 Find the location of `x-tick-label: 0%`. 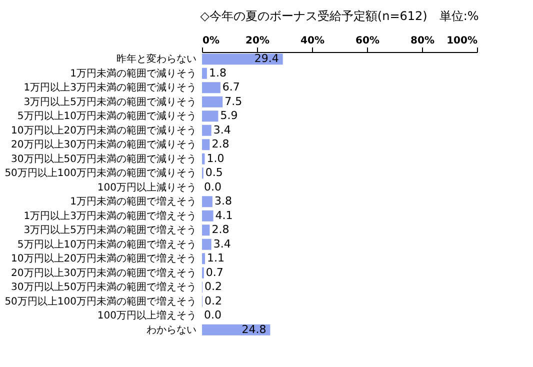

x-tick-label: 0% is located at coordinates (211, 41).